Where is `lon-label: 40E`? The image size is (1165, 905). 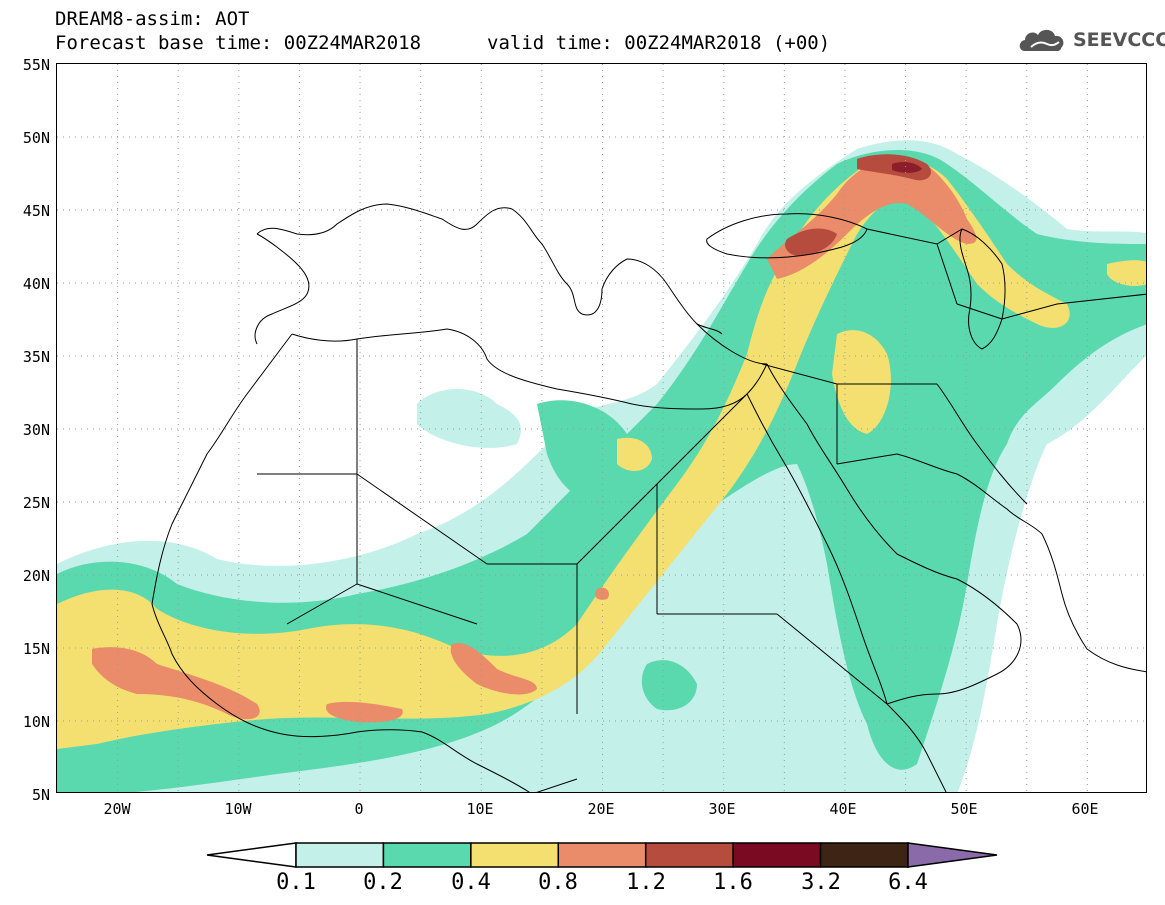 lon-label: 40E is located at coordinates (843, 809).